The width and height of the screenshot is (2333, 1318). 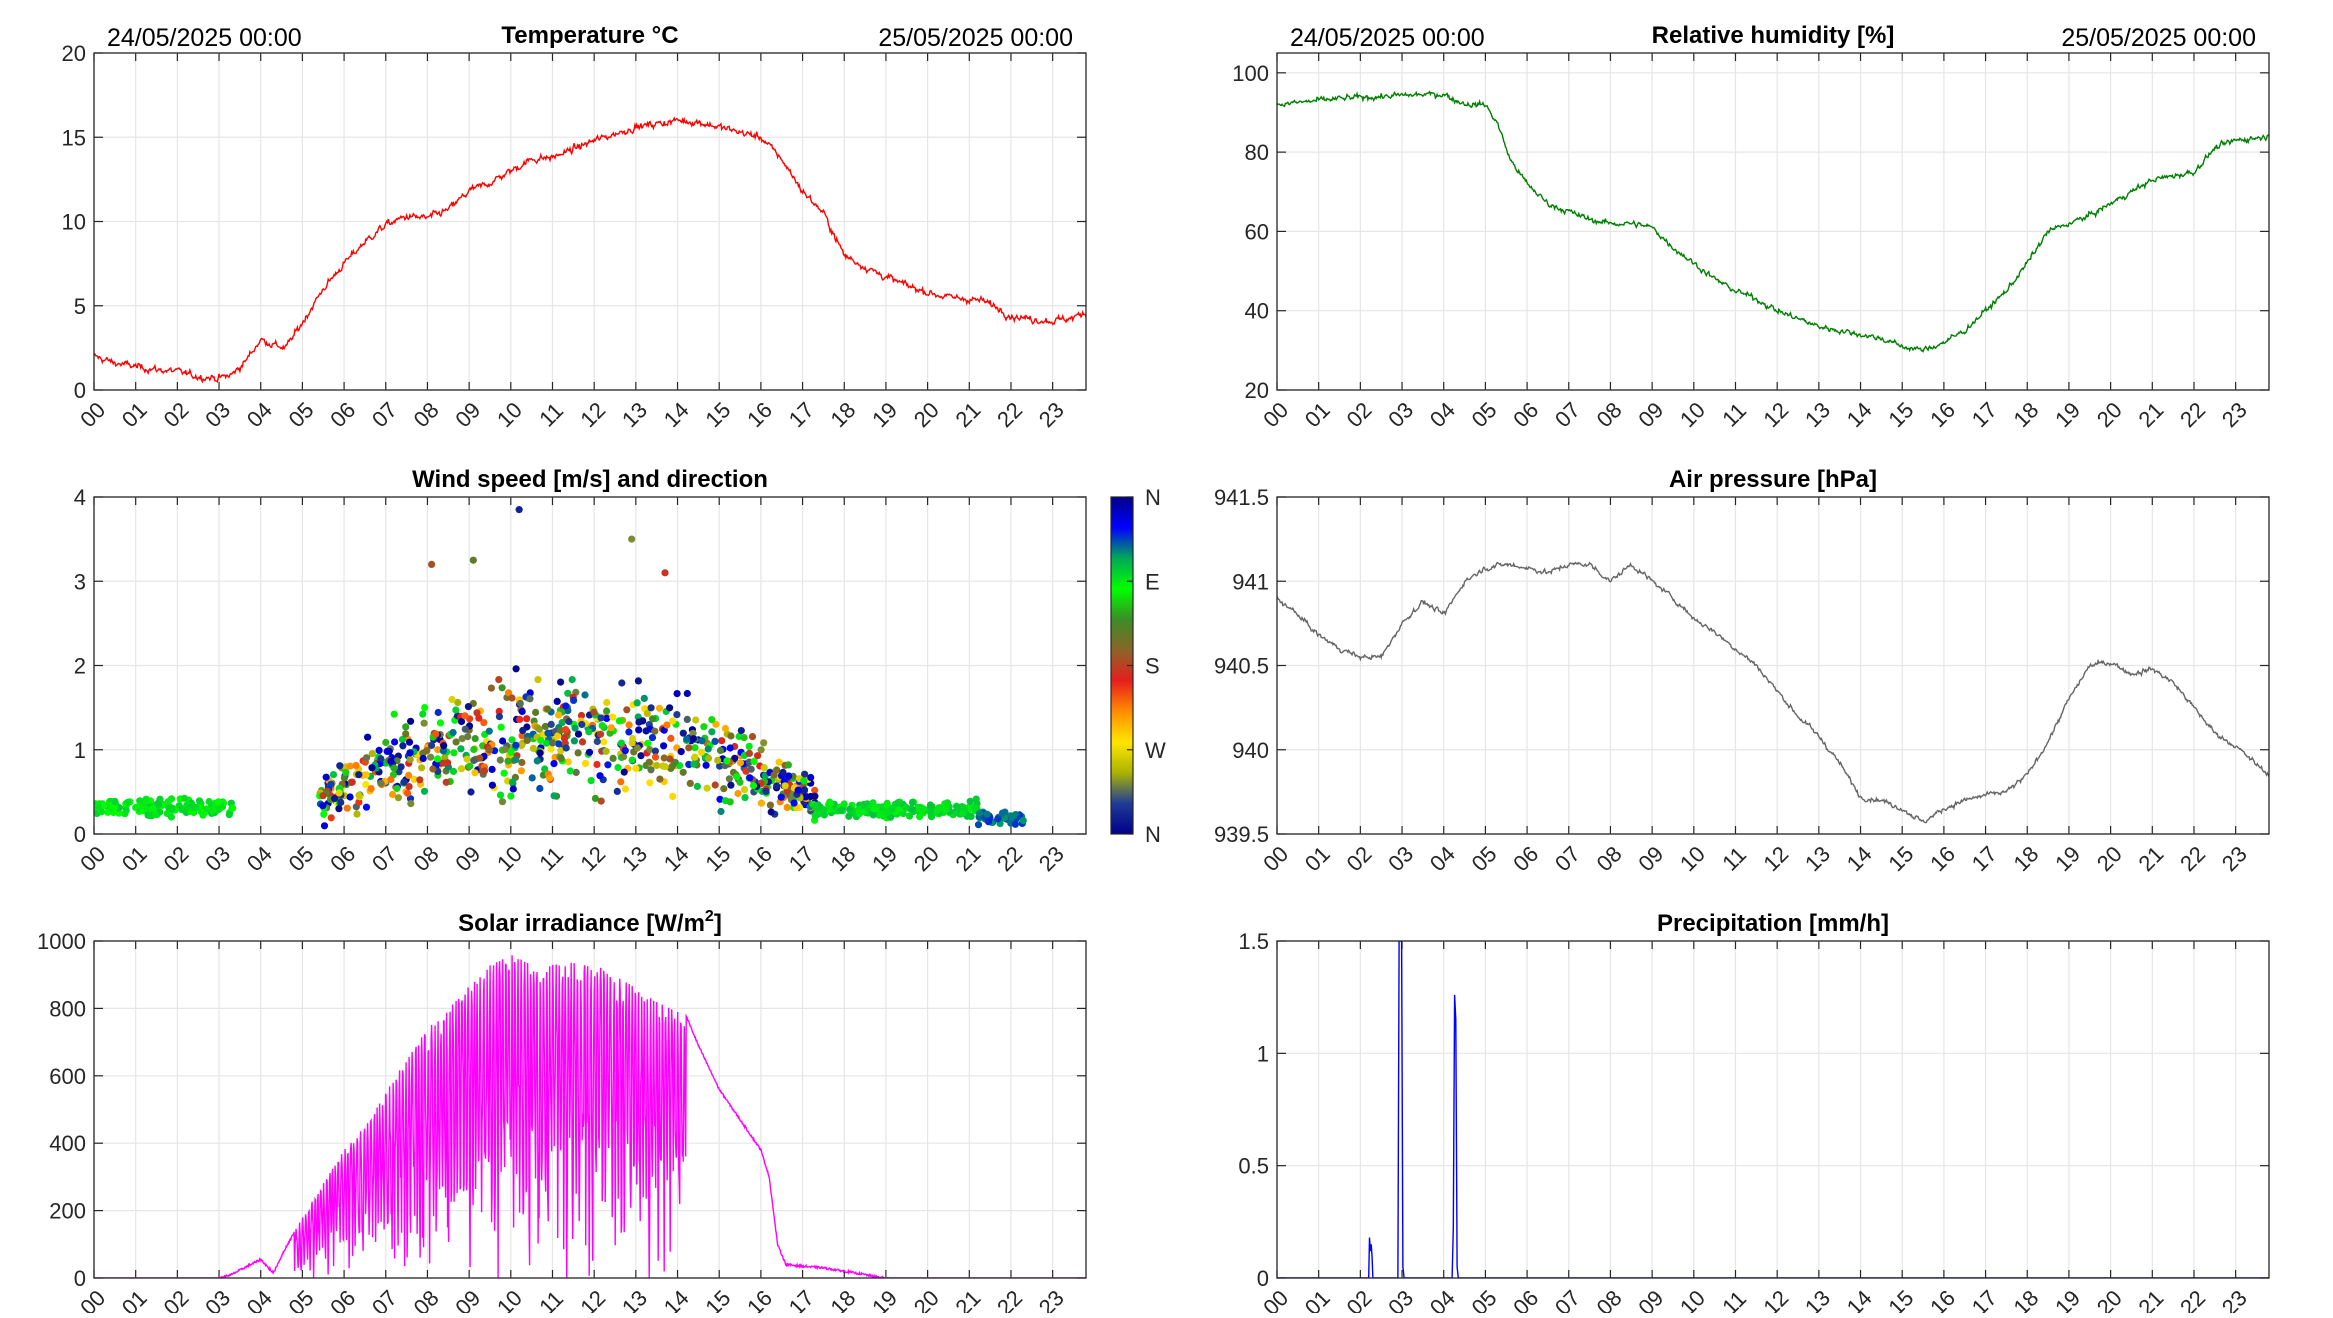 I want to click on x-tick-label: 04, so click(x=259, y=1299).